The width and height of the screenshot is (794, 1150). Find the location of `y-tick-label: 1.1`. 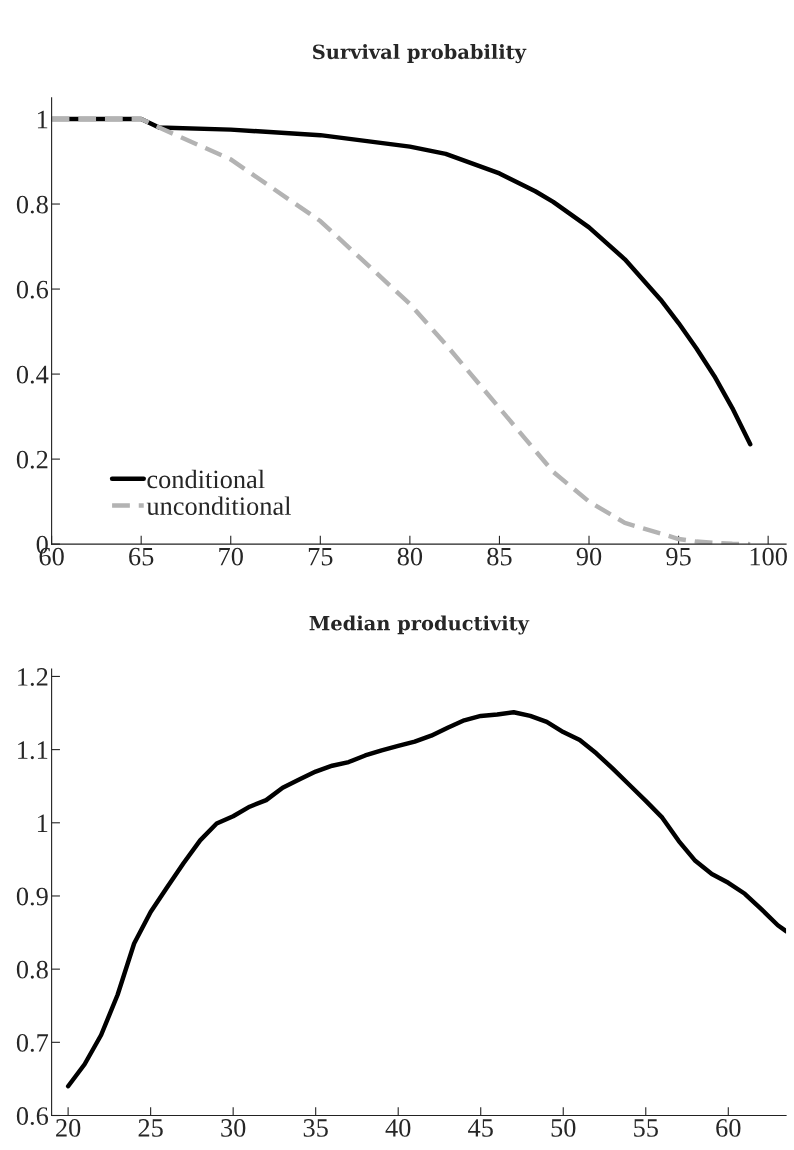

y-tick-label: 1.1 is located at coordinates (33, 750).